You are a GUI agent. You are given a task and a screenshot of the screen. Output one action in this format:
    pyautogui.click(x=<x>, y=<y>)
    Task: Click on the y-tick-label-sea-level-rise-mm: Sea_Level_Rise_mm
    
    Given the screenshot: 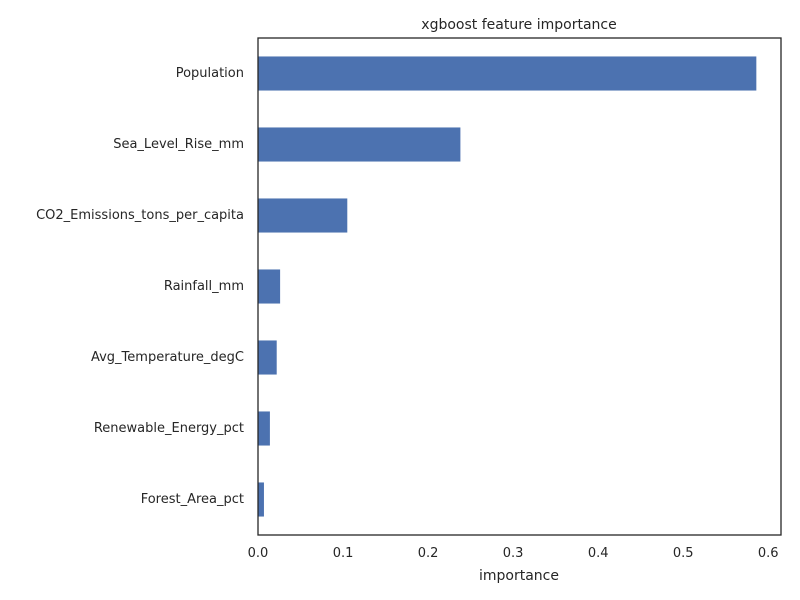 What is the action you would take?
    pyautogui.click(x=178, y=144)
    